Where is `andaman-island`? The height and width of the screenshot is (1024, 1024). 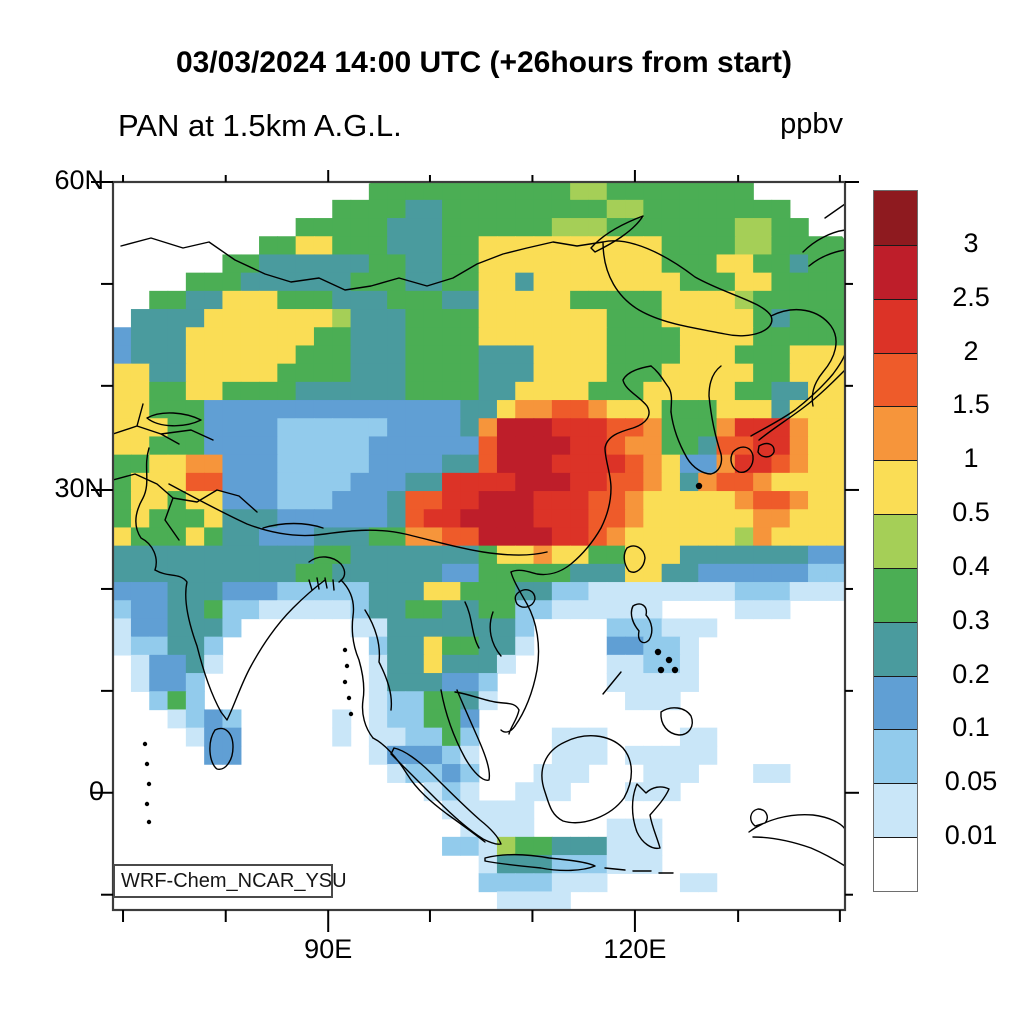 andaman-island is located at coordinates (345, 682).